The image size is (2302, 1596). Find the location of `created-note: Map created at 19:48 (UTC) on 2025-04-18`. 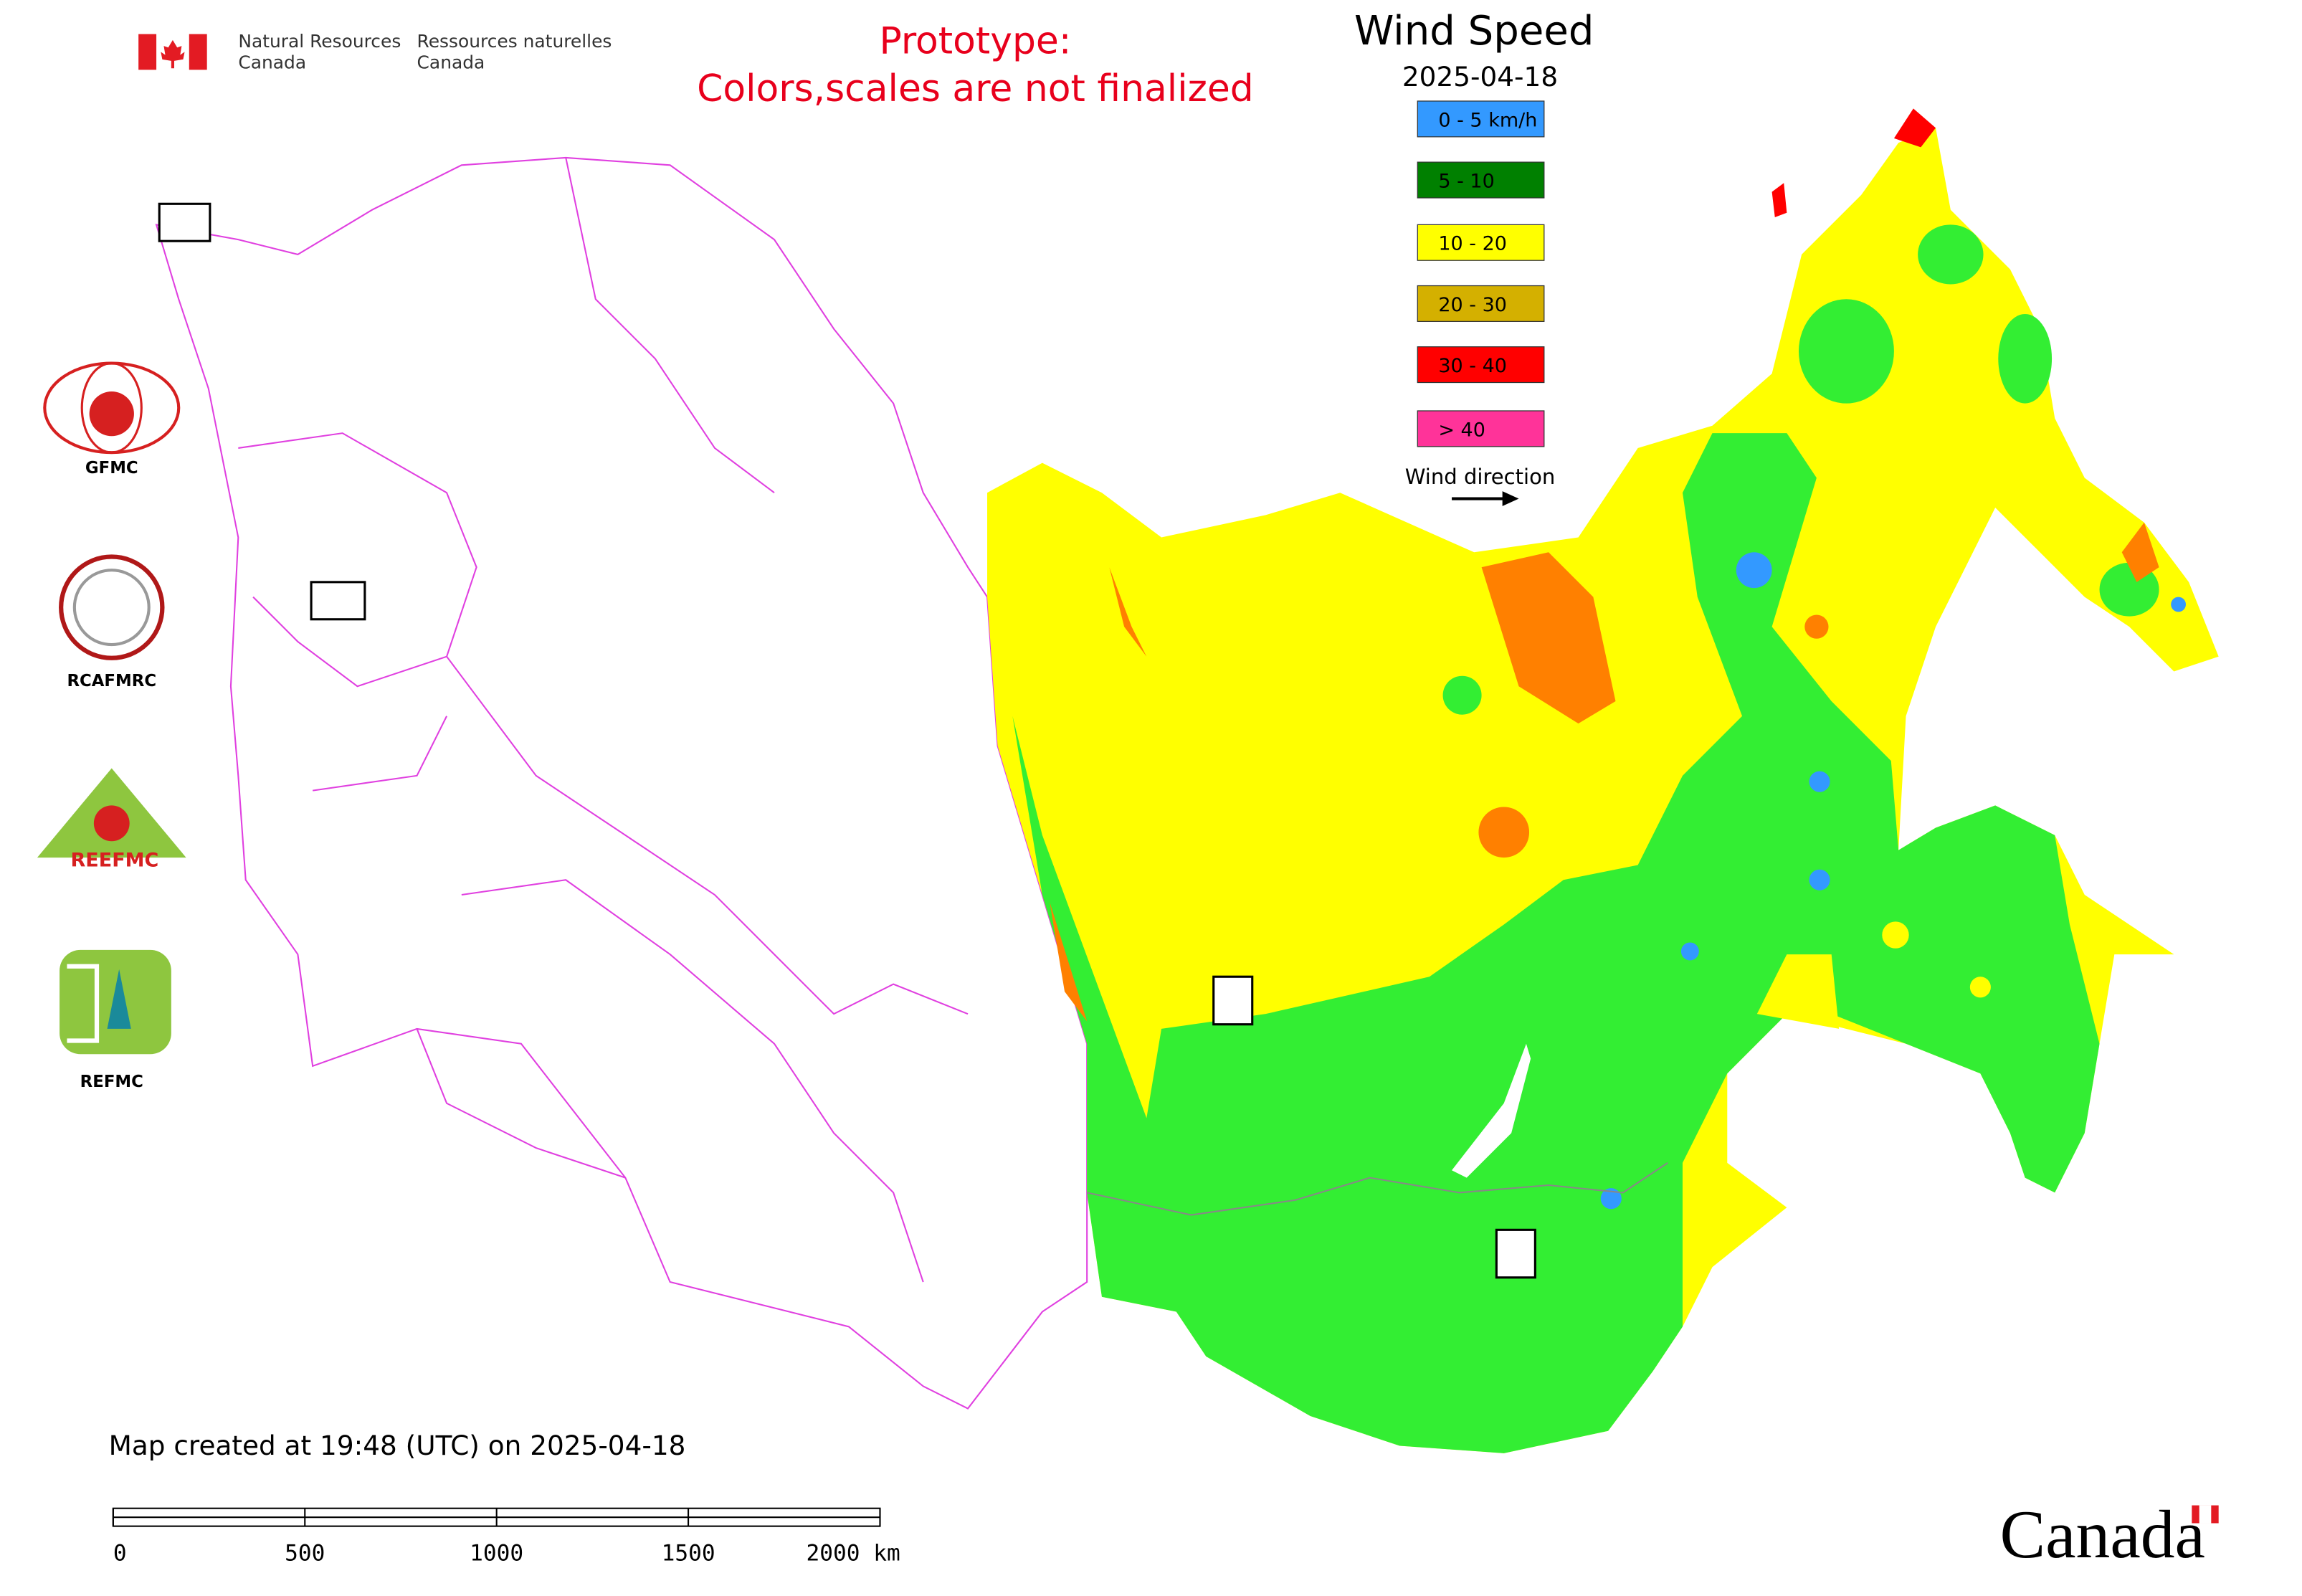

created-note: Map created at 19:48 (UTC) on 2025-04-18 is located at coordinates (397, 1445).